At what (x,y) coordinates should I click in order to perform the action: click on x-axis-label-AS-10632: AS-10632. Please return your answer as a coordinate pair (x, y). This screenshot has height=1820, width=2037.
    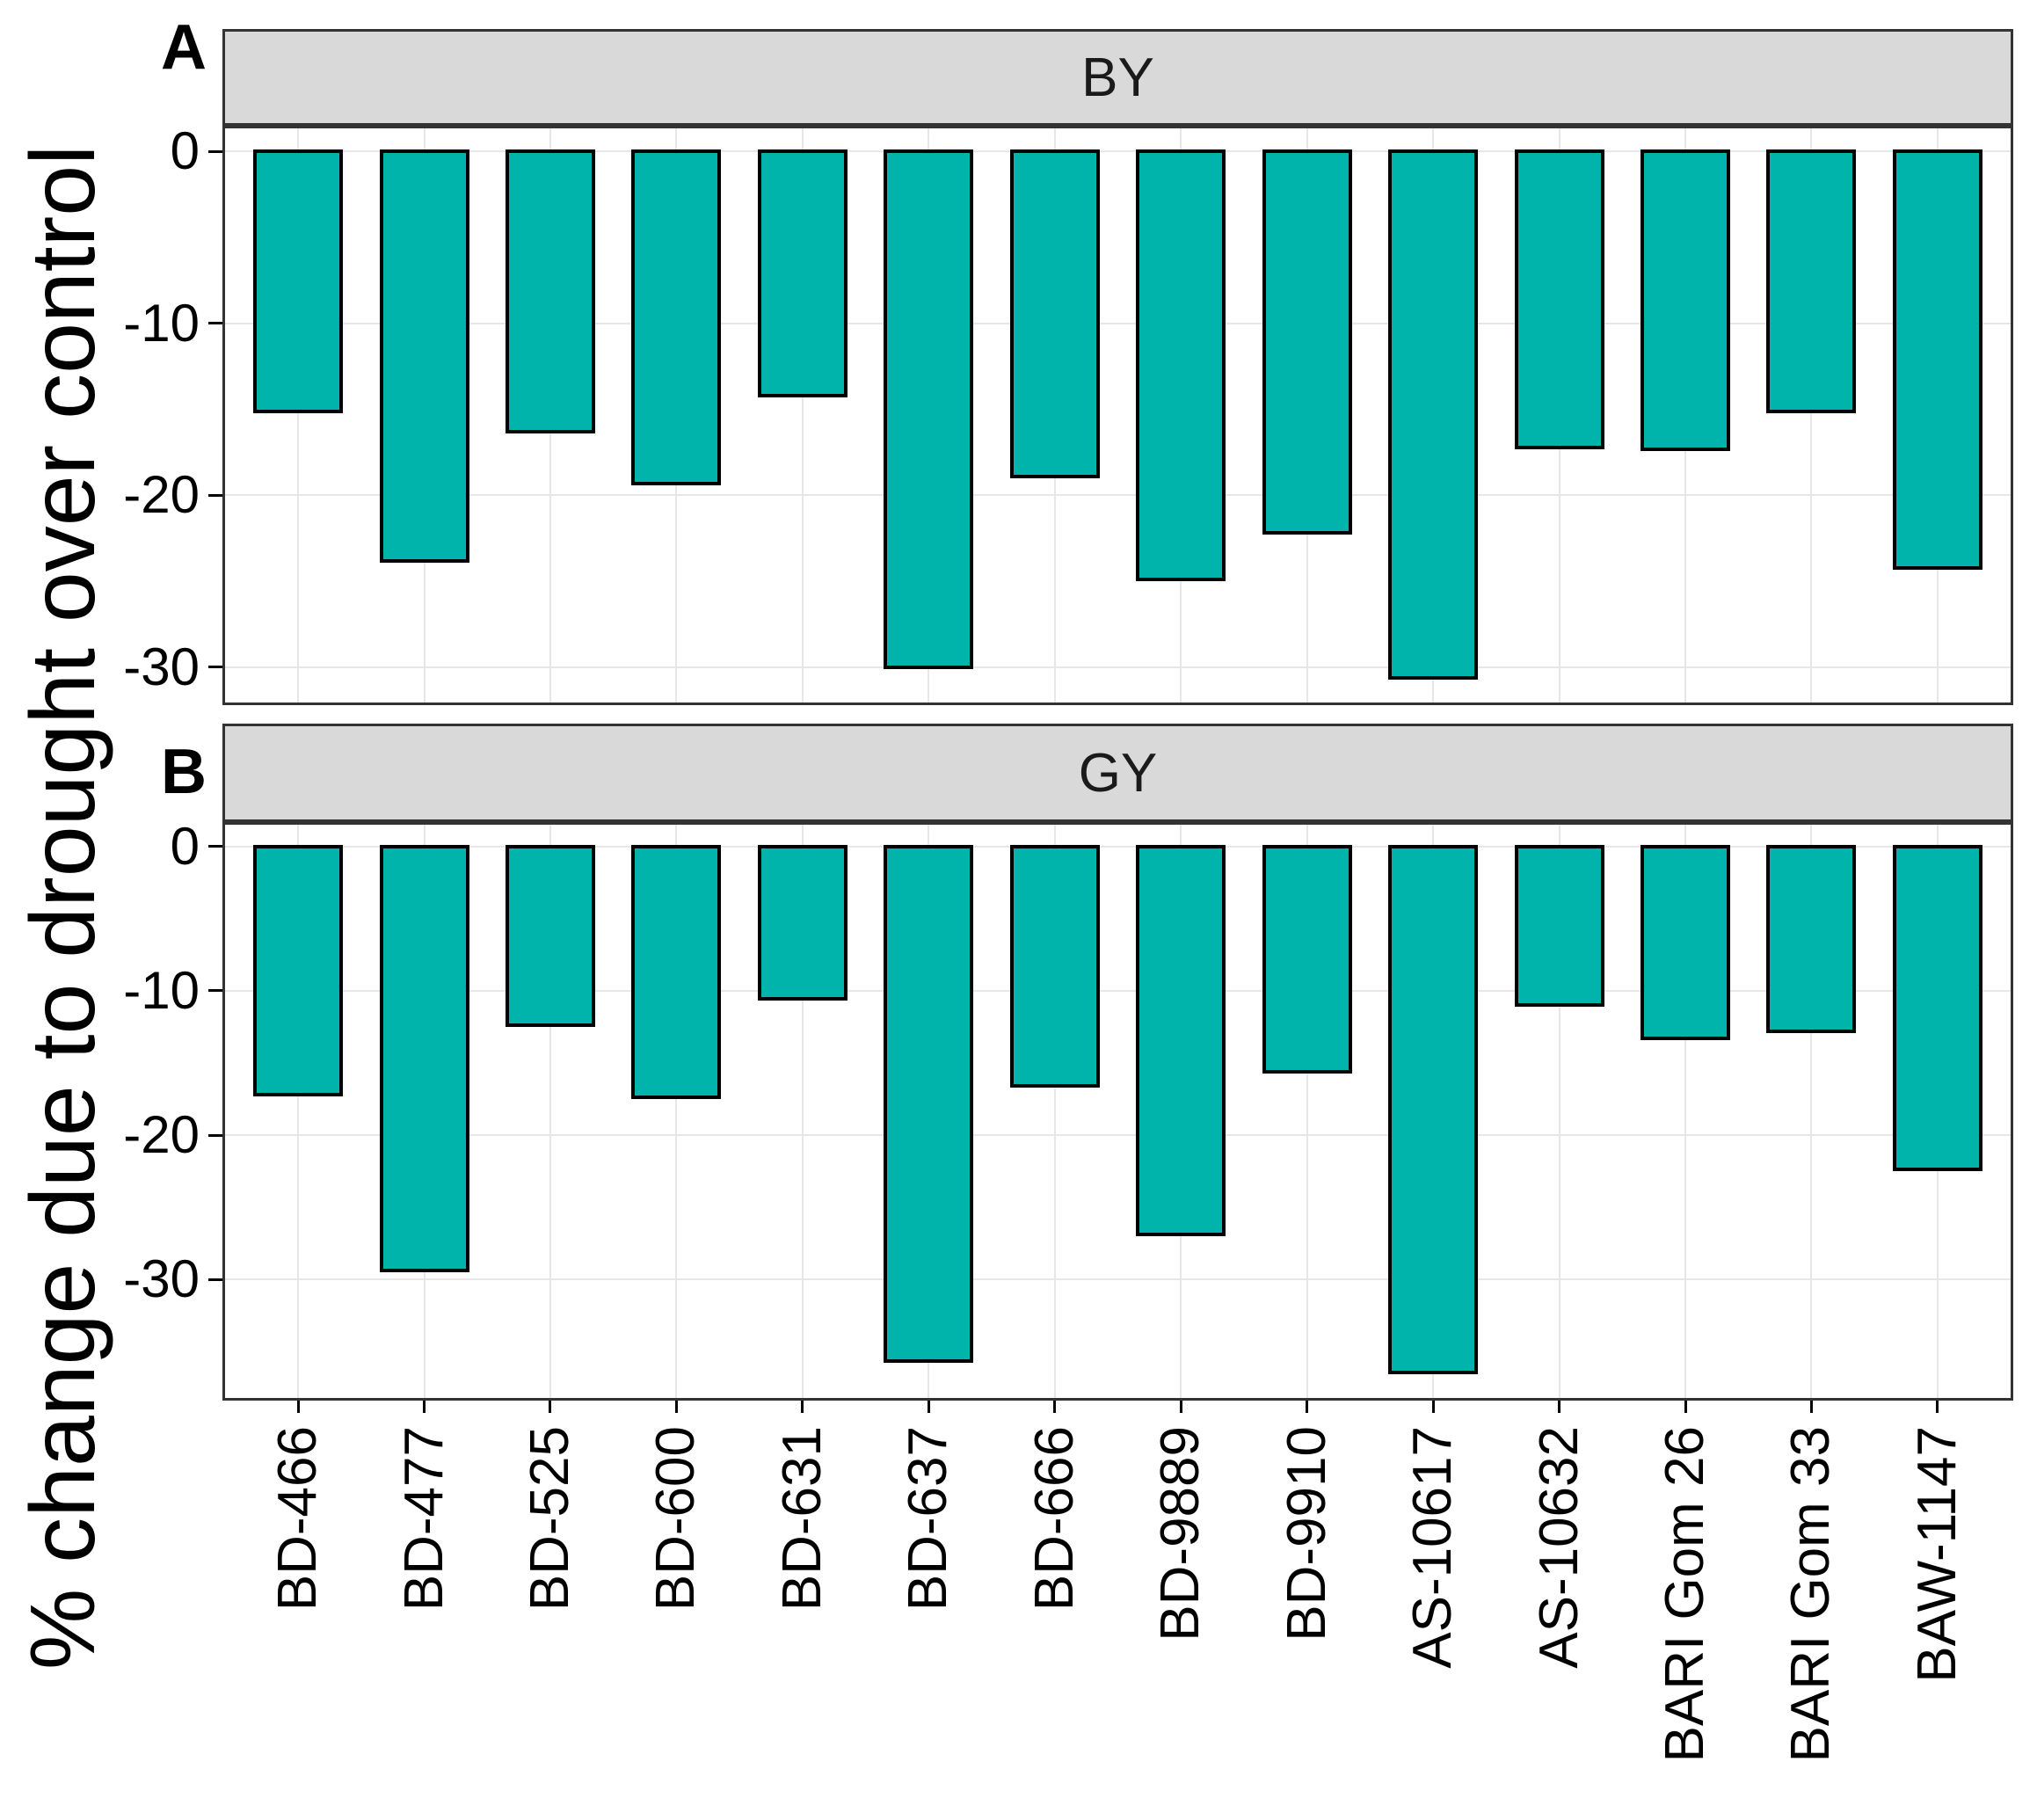
    Looking at the image, I should click on (1559, 1547).